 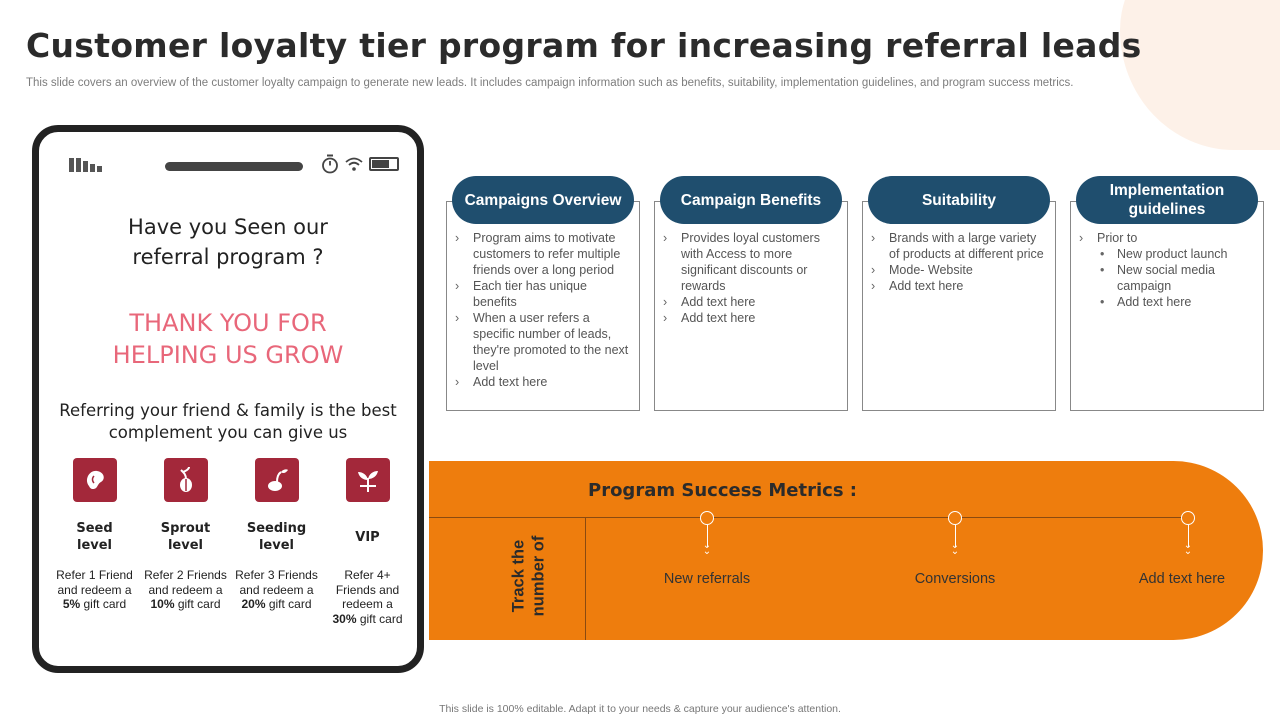 I want to click on tier-name: Seed level, so click(x=94, y=537).